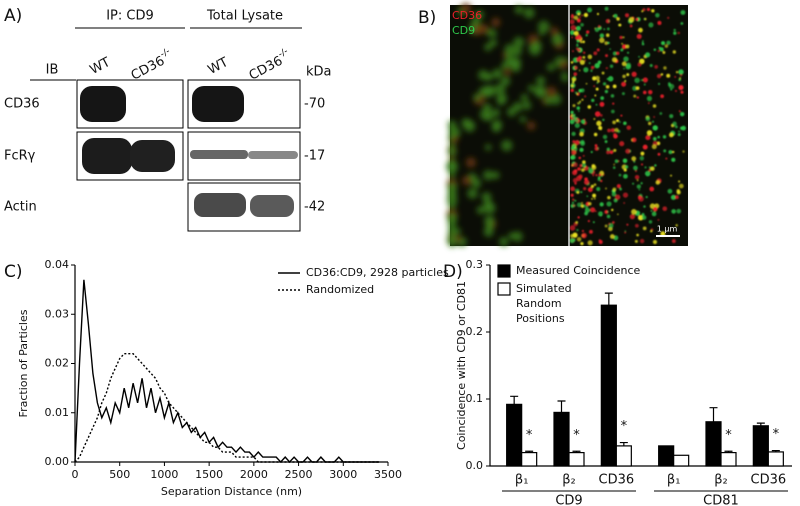  What do you see at coordinates (165, 52) in the screenshot?
I see `lane-sup: -/-` at bounding box center [165, 52].